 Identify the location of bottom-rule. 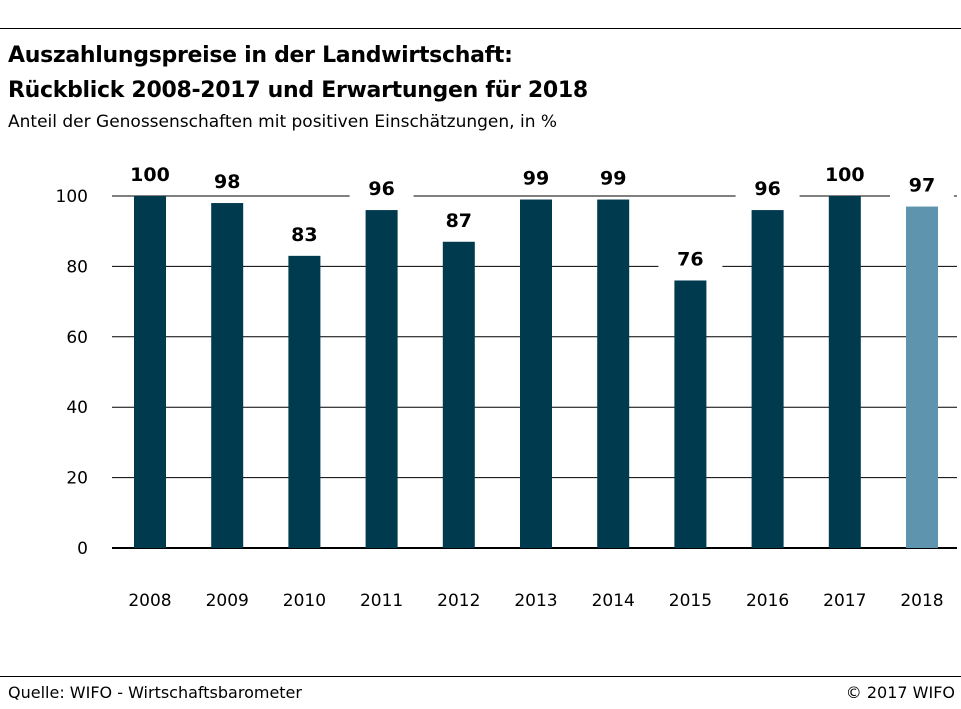
(480, 676).